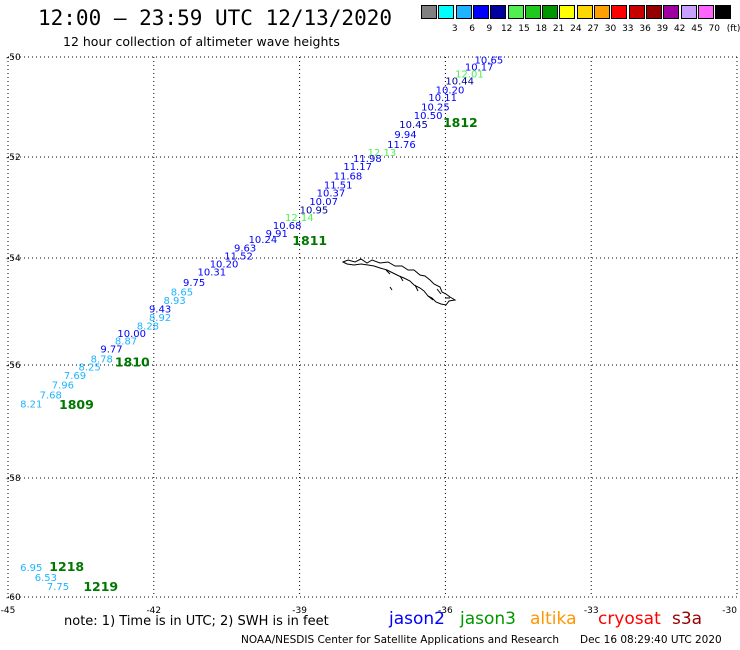 The width and height of the screenshot is (740, 650). What do you see at coordinates (58, 587) in the screenshot?
I see `wave-height-label: 7.75` at bounding box center [58, 587].